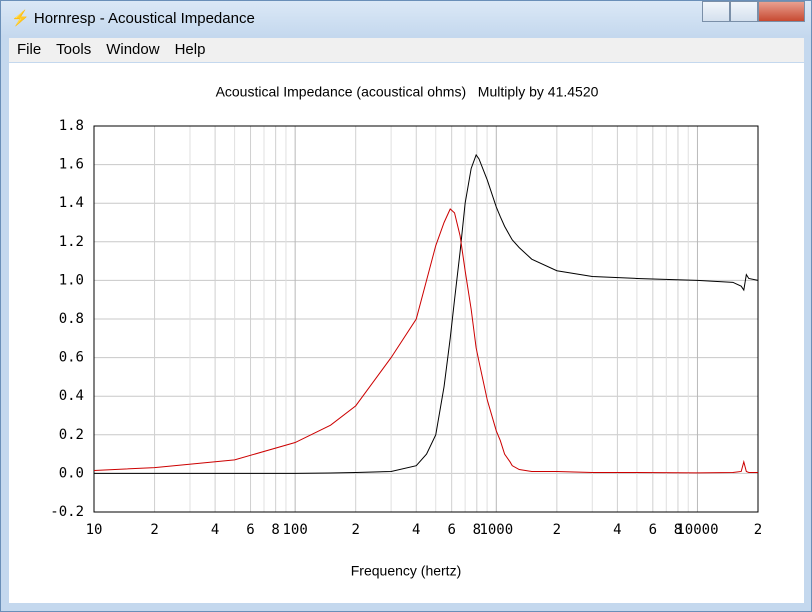 This screenshot has height=612, width=812. What do you see at coordinates (697, 530) in the screenshot?
I see `x-tick-label: 10000` at bounding box center [697, 530].